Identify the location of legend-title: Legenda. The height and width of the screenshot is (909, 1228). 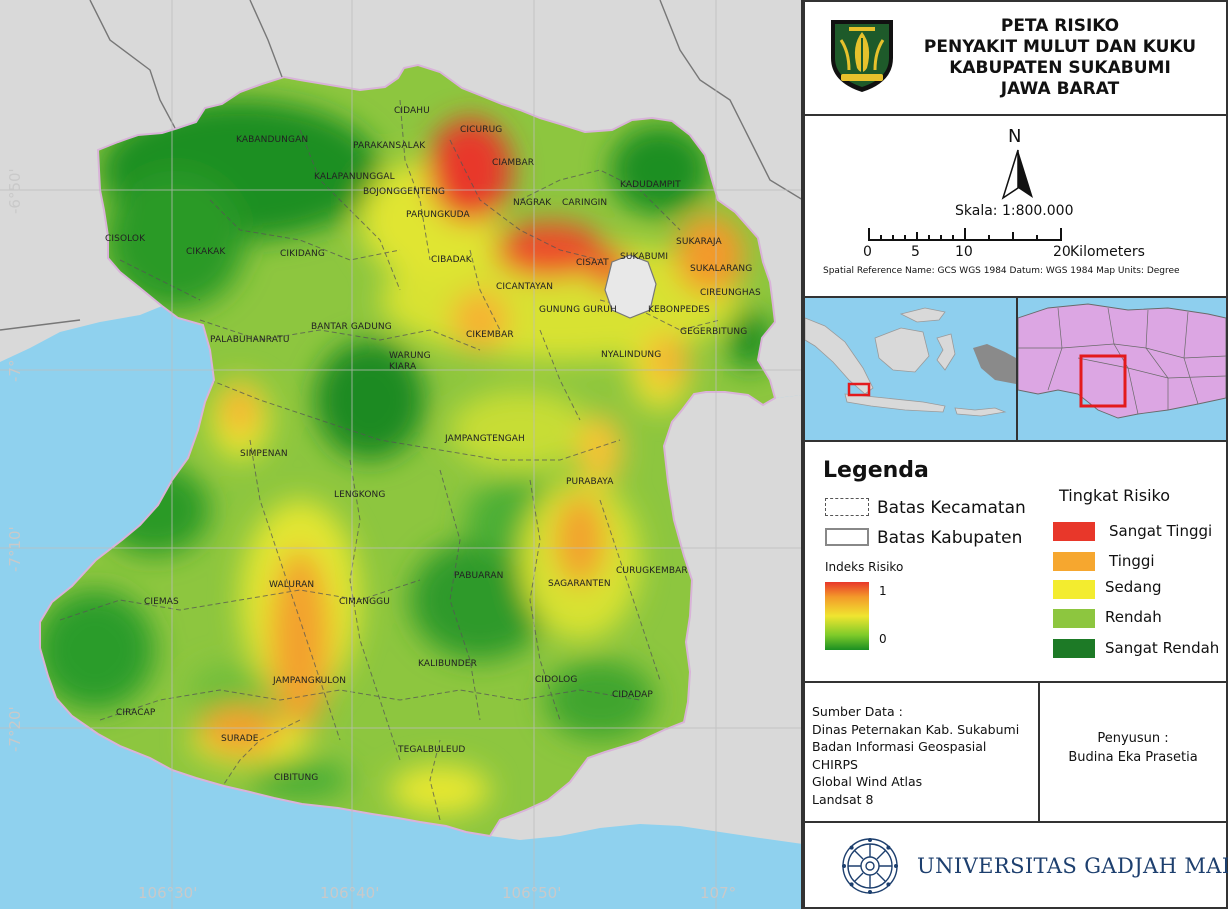
(876, 470).